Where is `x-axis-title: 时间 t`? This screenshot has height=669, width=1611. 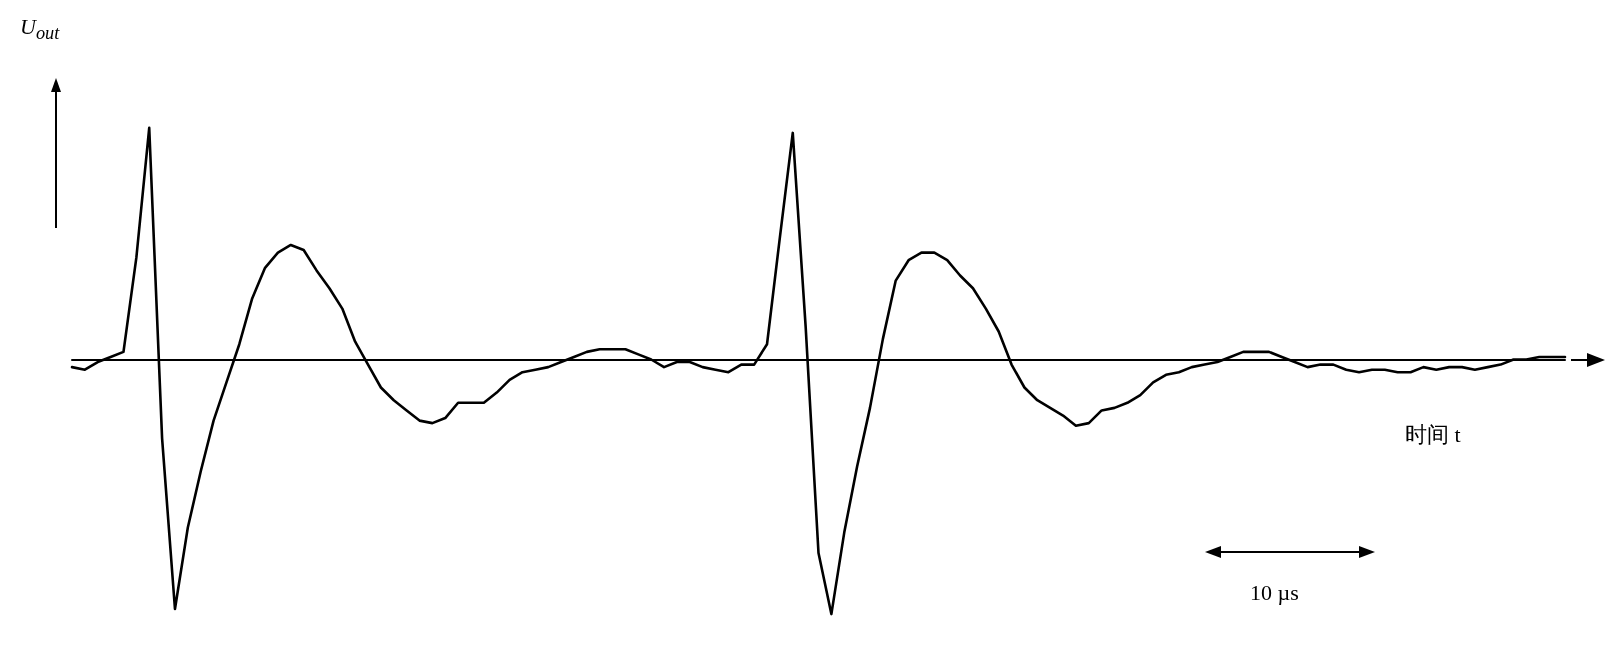
x-axis-title: 时间 t is located at coordinates (1433, 435).